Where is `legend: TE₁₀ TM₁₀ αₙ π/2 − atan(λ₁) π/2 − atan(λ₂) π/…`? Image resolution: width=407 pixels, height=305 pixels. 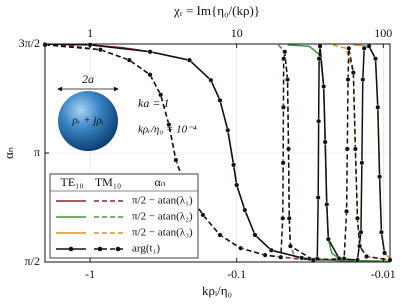 legend: TE₁₀ TM₁₀ αₙ π/2 − atan(λ₁) π/2 − atan(λ₂) π/… is located at coordinates (124, 216).